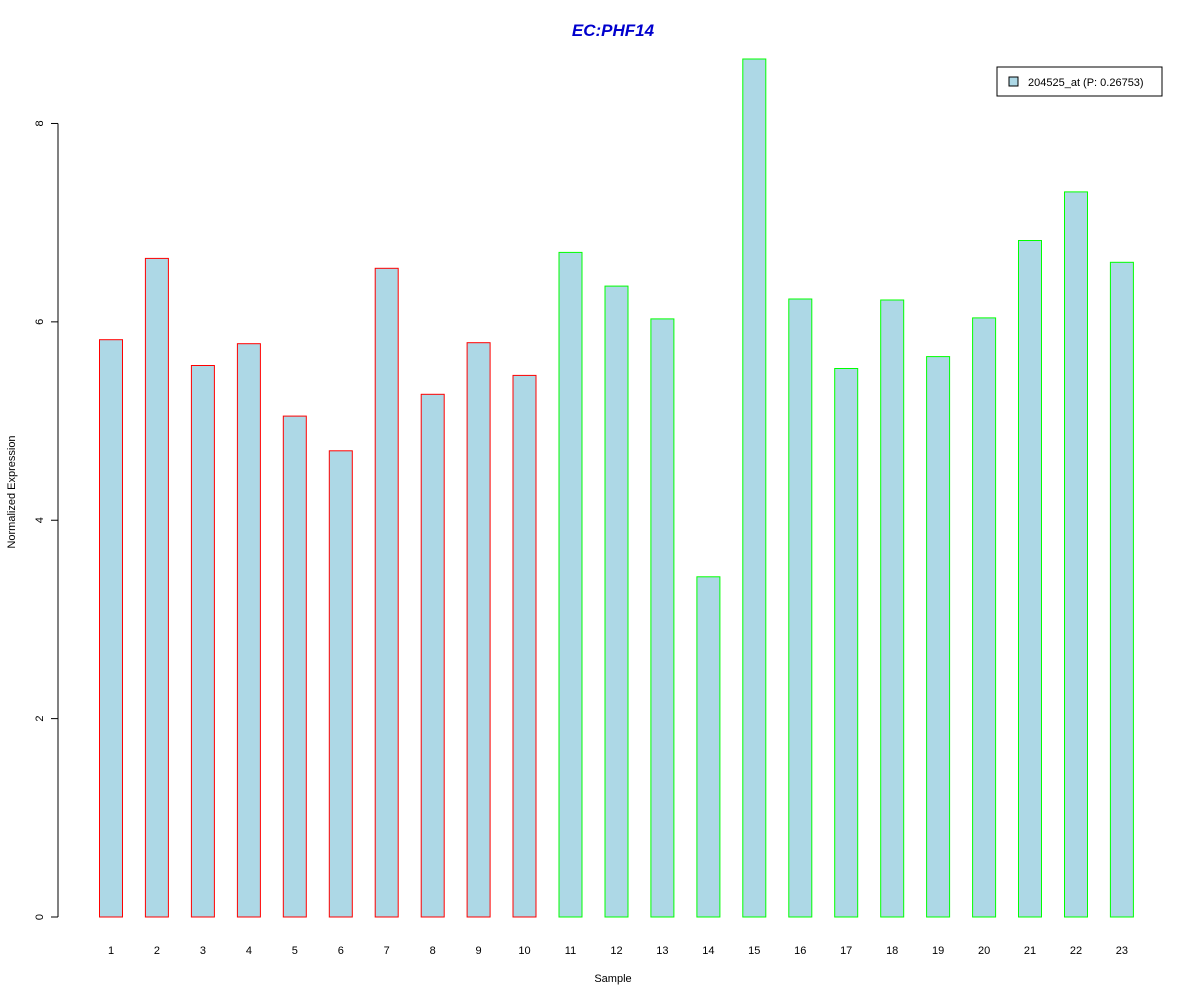  I want to click on legend: 204525_at (P: 0.26753), so click(1079, 81).